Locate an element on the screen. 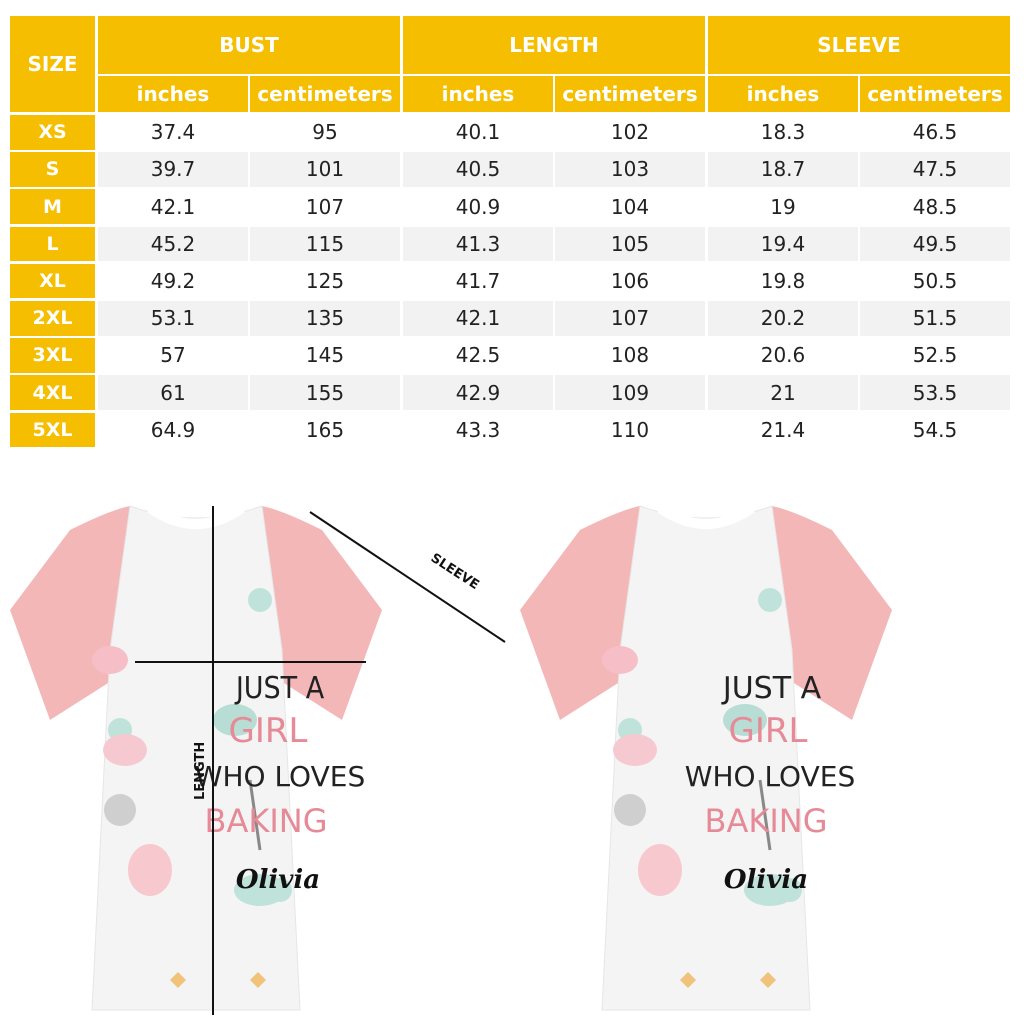  value-cell: 105 is located at coordinates (630, 244).